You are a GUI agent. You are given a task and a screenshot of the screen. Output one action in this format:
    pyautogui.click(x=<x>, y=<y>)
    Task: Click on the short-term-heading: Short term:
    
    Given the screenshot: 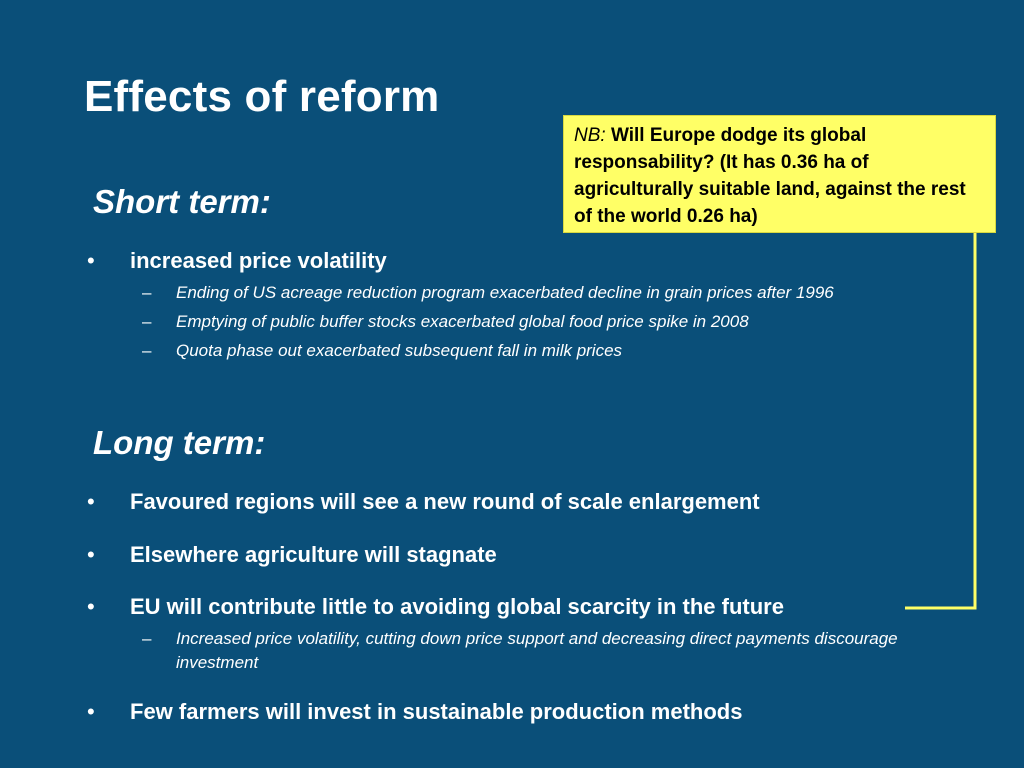 What is the action you would take?
    pyautogui.click(x=182, y=201)
    